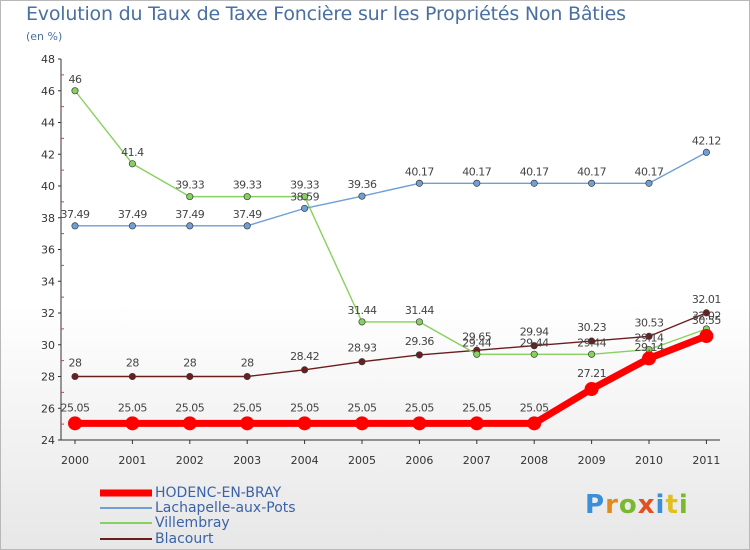 Image resolution: width=750 pixels, height=550 pixels. I want to click on logo-letter: P, so click(595, 505).